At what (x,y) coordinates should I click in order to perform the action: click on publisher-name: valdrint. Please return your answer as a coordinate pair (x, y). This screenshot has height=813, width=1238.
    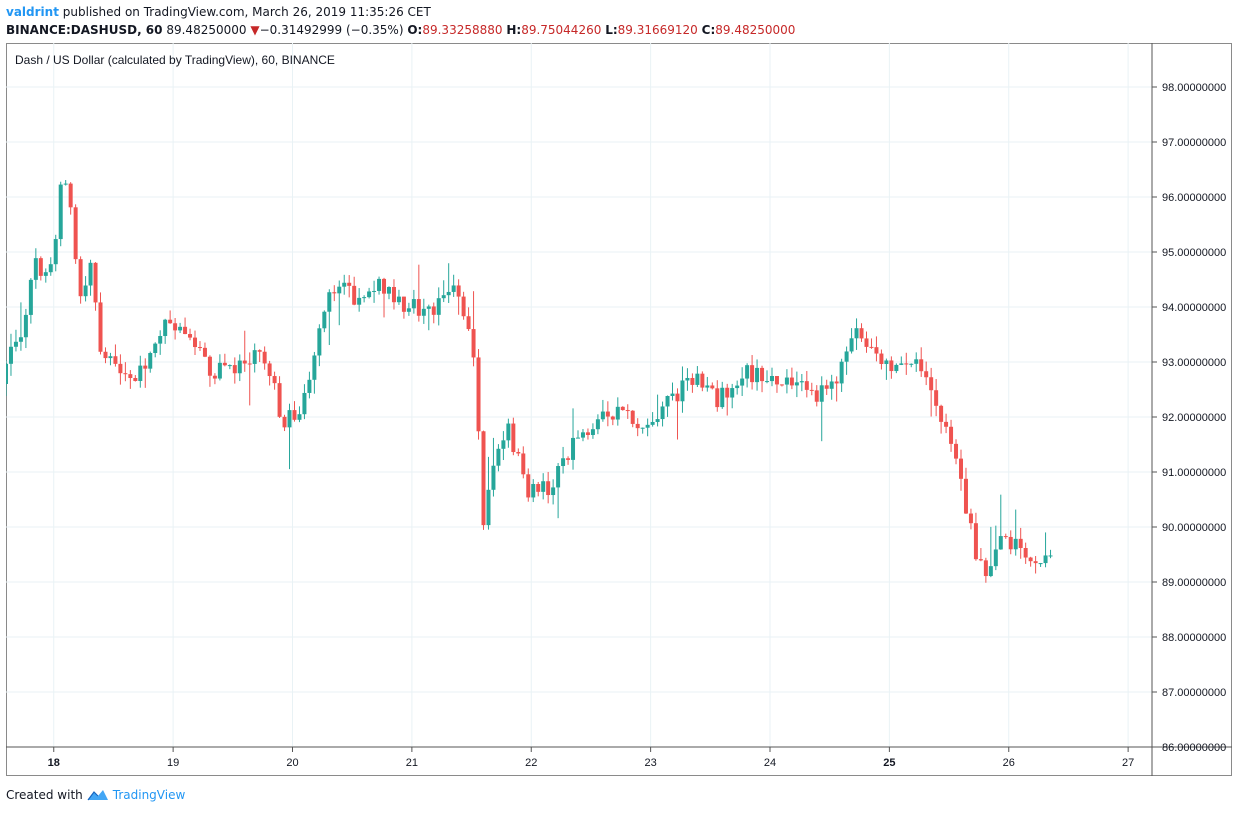
    Looking at the image, I should click on (32, 12).